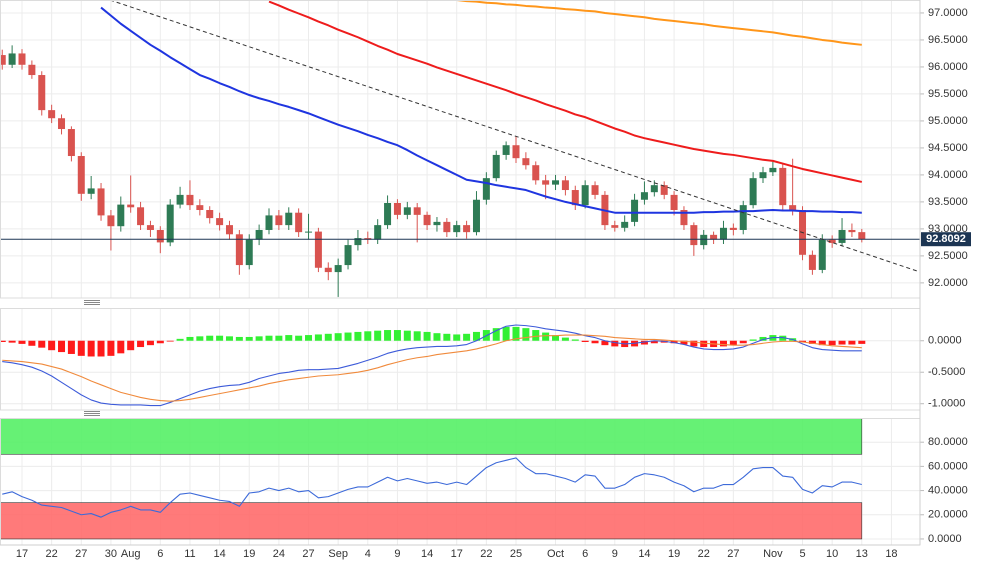  Describe the element at coordinates (308, 554) in the screenshot. I see `x-tick-label: 27` at that location.